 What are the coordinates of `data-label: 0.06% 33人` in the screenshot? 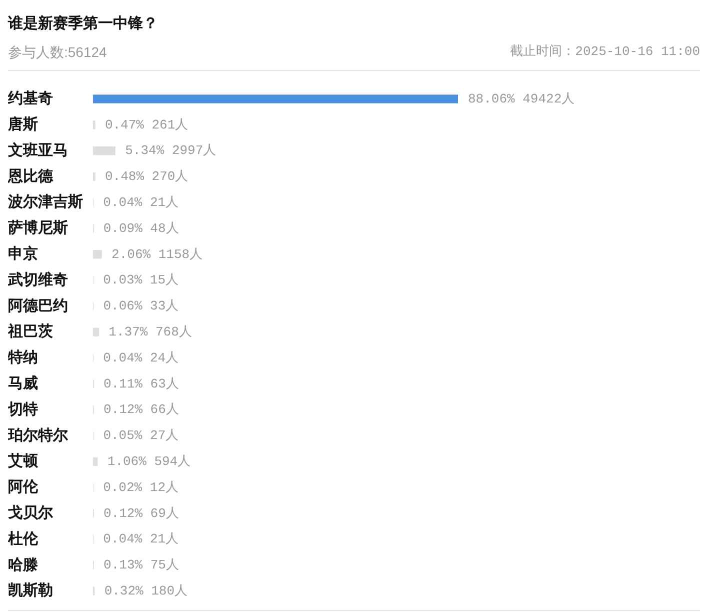 It's located at (141, 306).